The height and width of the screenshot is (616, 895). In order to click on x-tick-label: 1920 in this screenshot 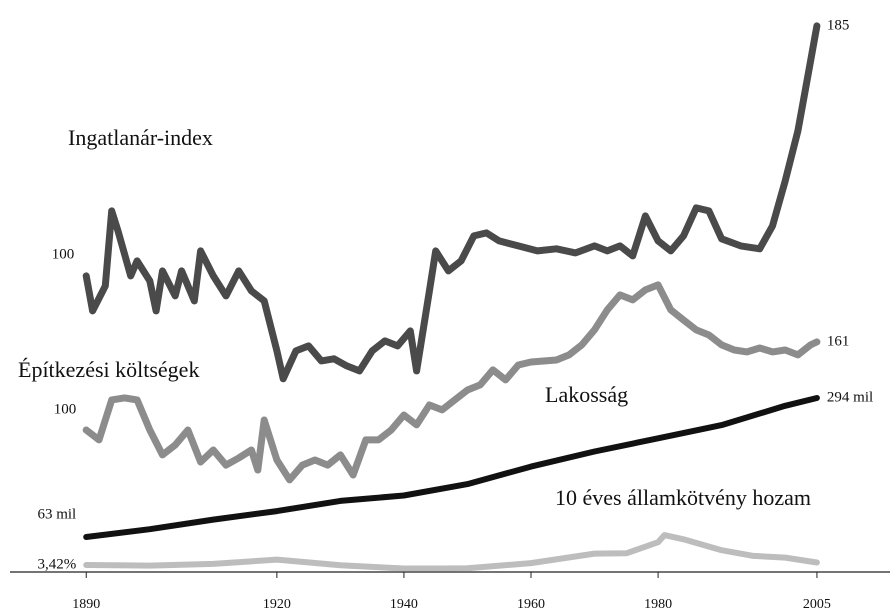, I will do `click(277, 604)`.